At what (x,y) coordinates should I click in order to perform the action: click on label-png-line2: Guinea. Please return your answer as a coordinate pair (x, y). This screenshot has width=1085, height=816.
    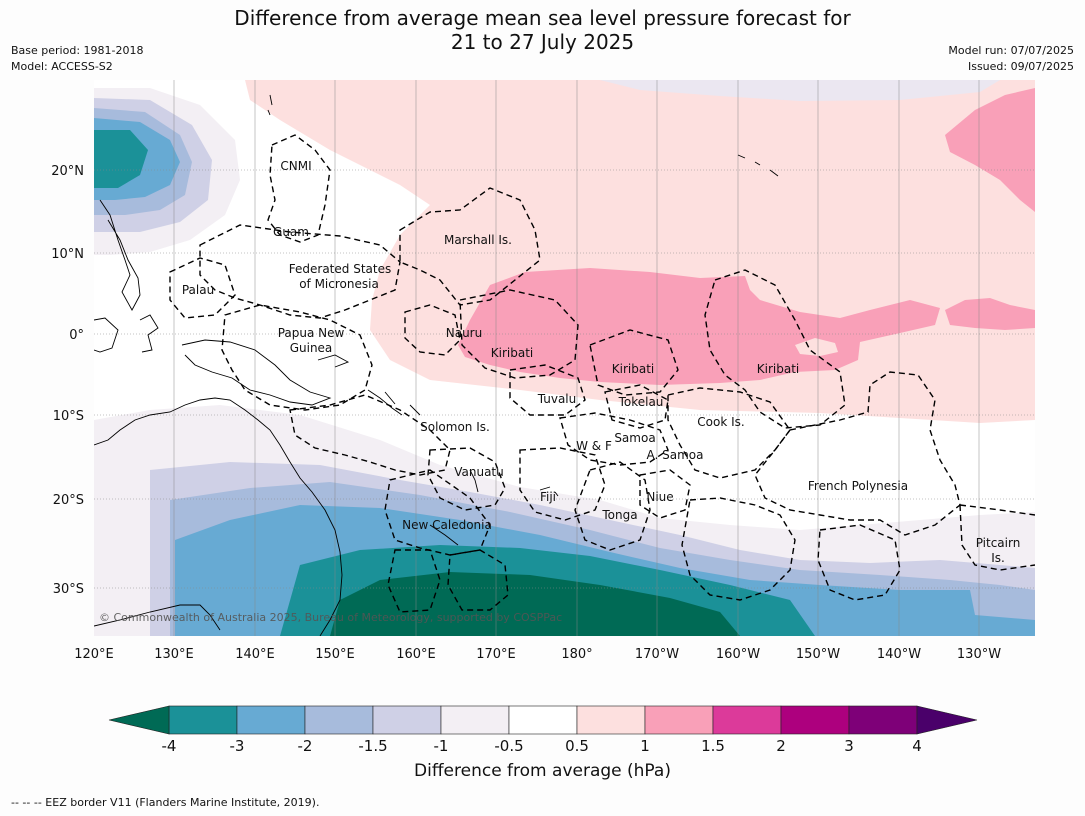
    Looking at the image, I should click on (311, 348).